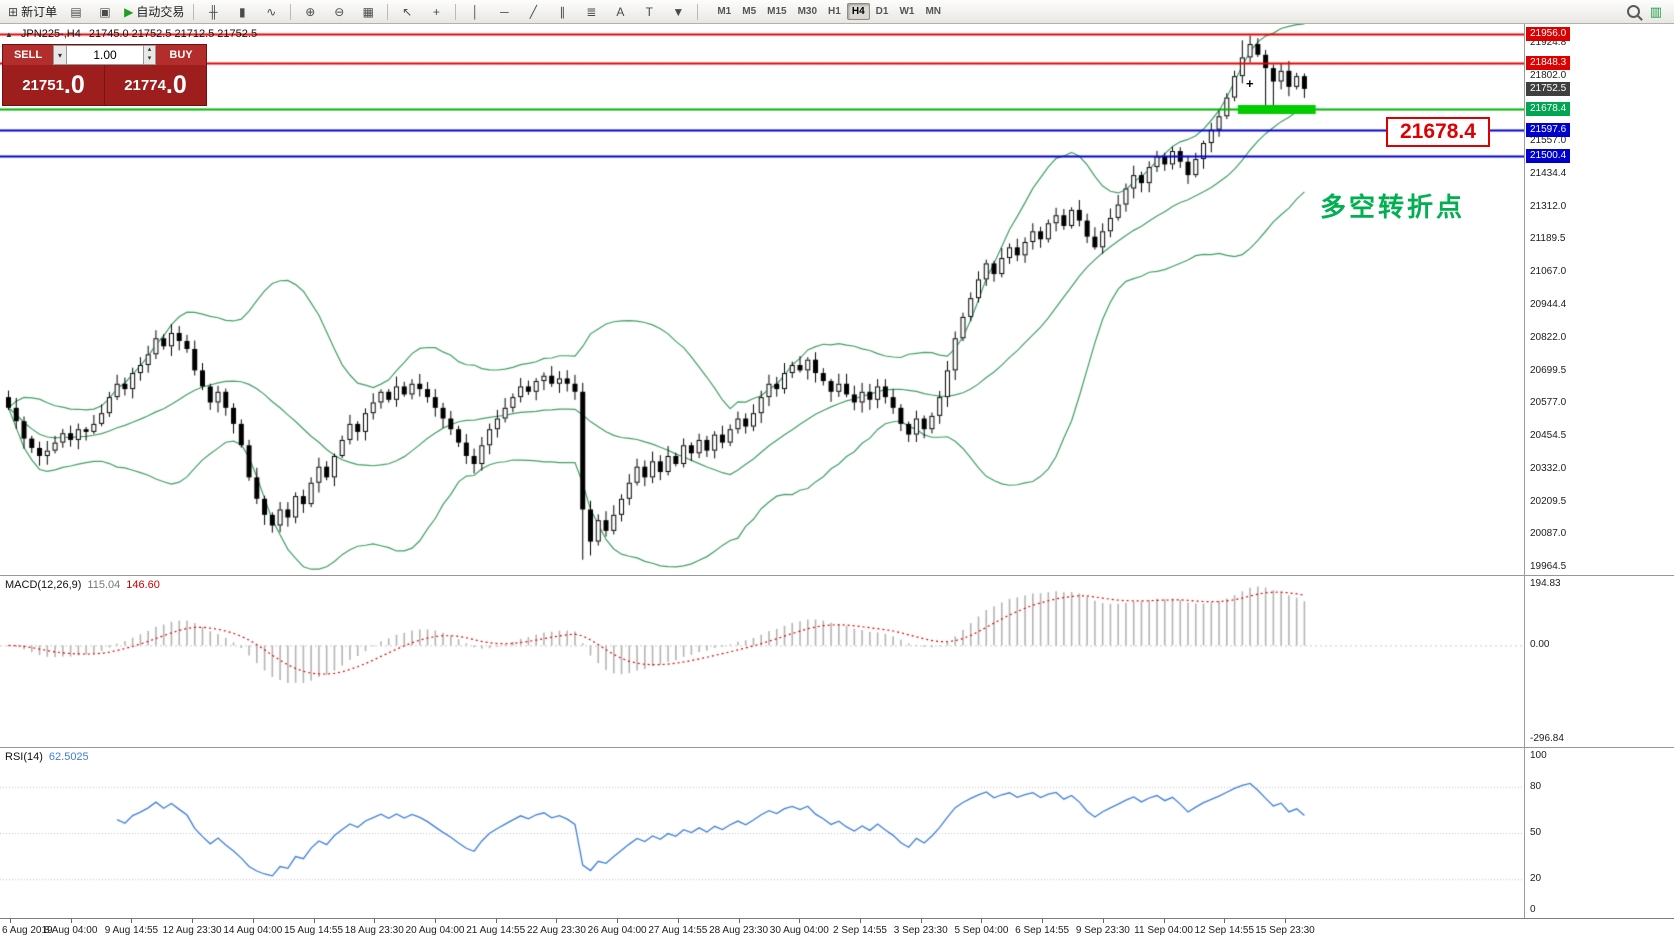 The width and height of the screenshot is (1674, 947). Describe the element at coordinates (749, 11) in the screenshot. I see `timeframe-m5-button: M5` at that location.